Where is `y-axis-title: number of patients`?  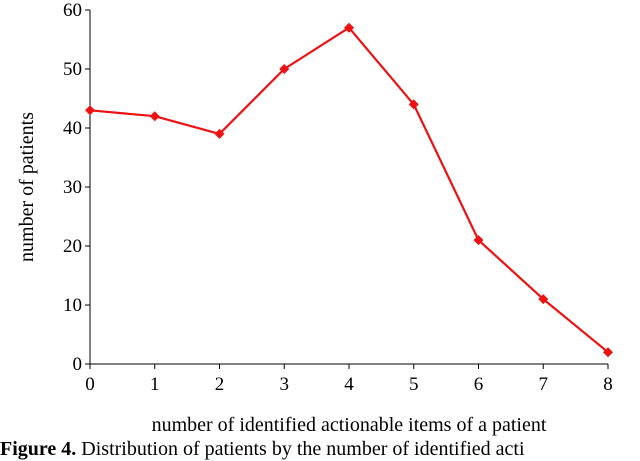 y-axis-title: number of patients is located at coordinates (27, 187).